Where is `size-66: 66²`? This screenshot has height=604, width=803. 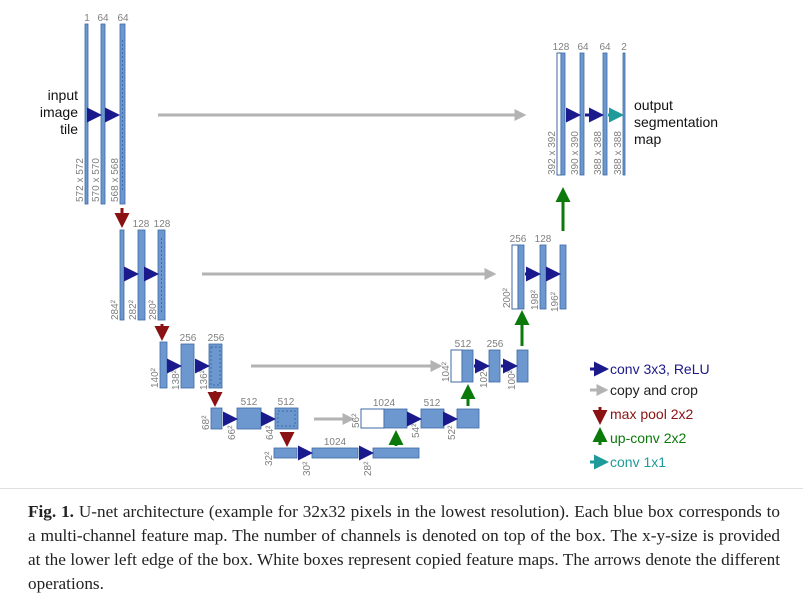 size-66: 66² is located at coordinates (232, 432).